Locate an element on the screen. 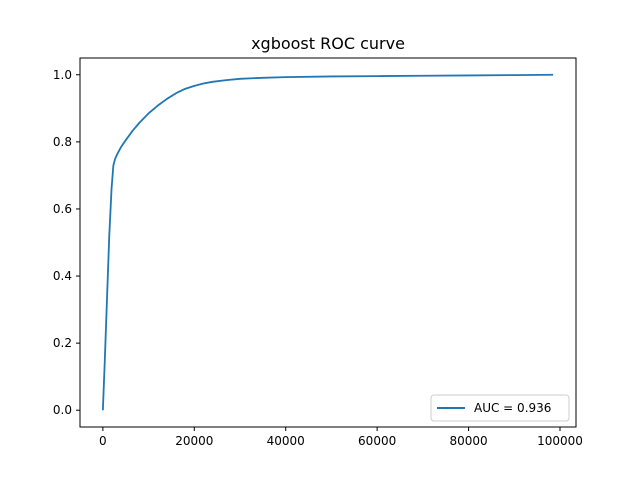  y-tick-label: 0.2 is located at coordinates (62, 343).